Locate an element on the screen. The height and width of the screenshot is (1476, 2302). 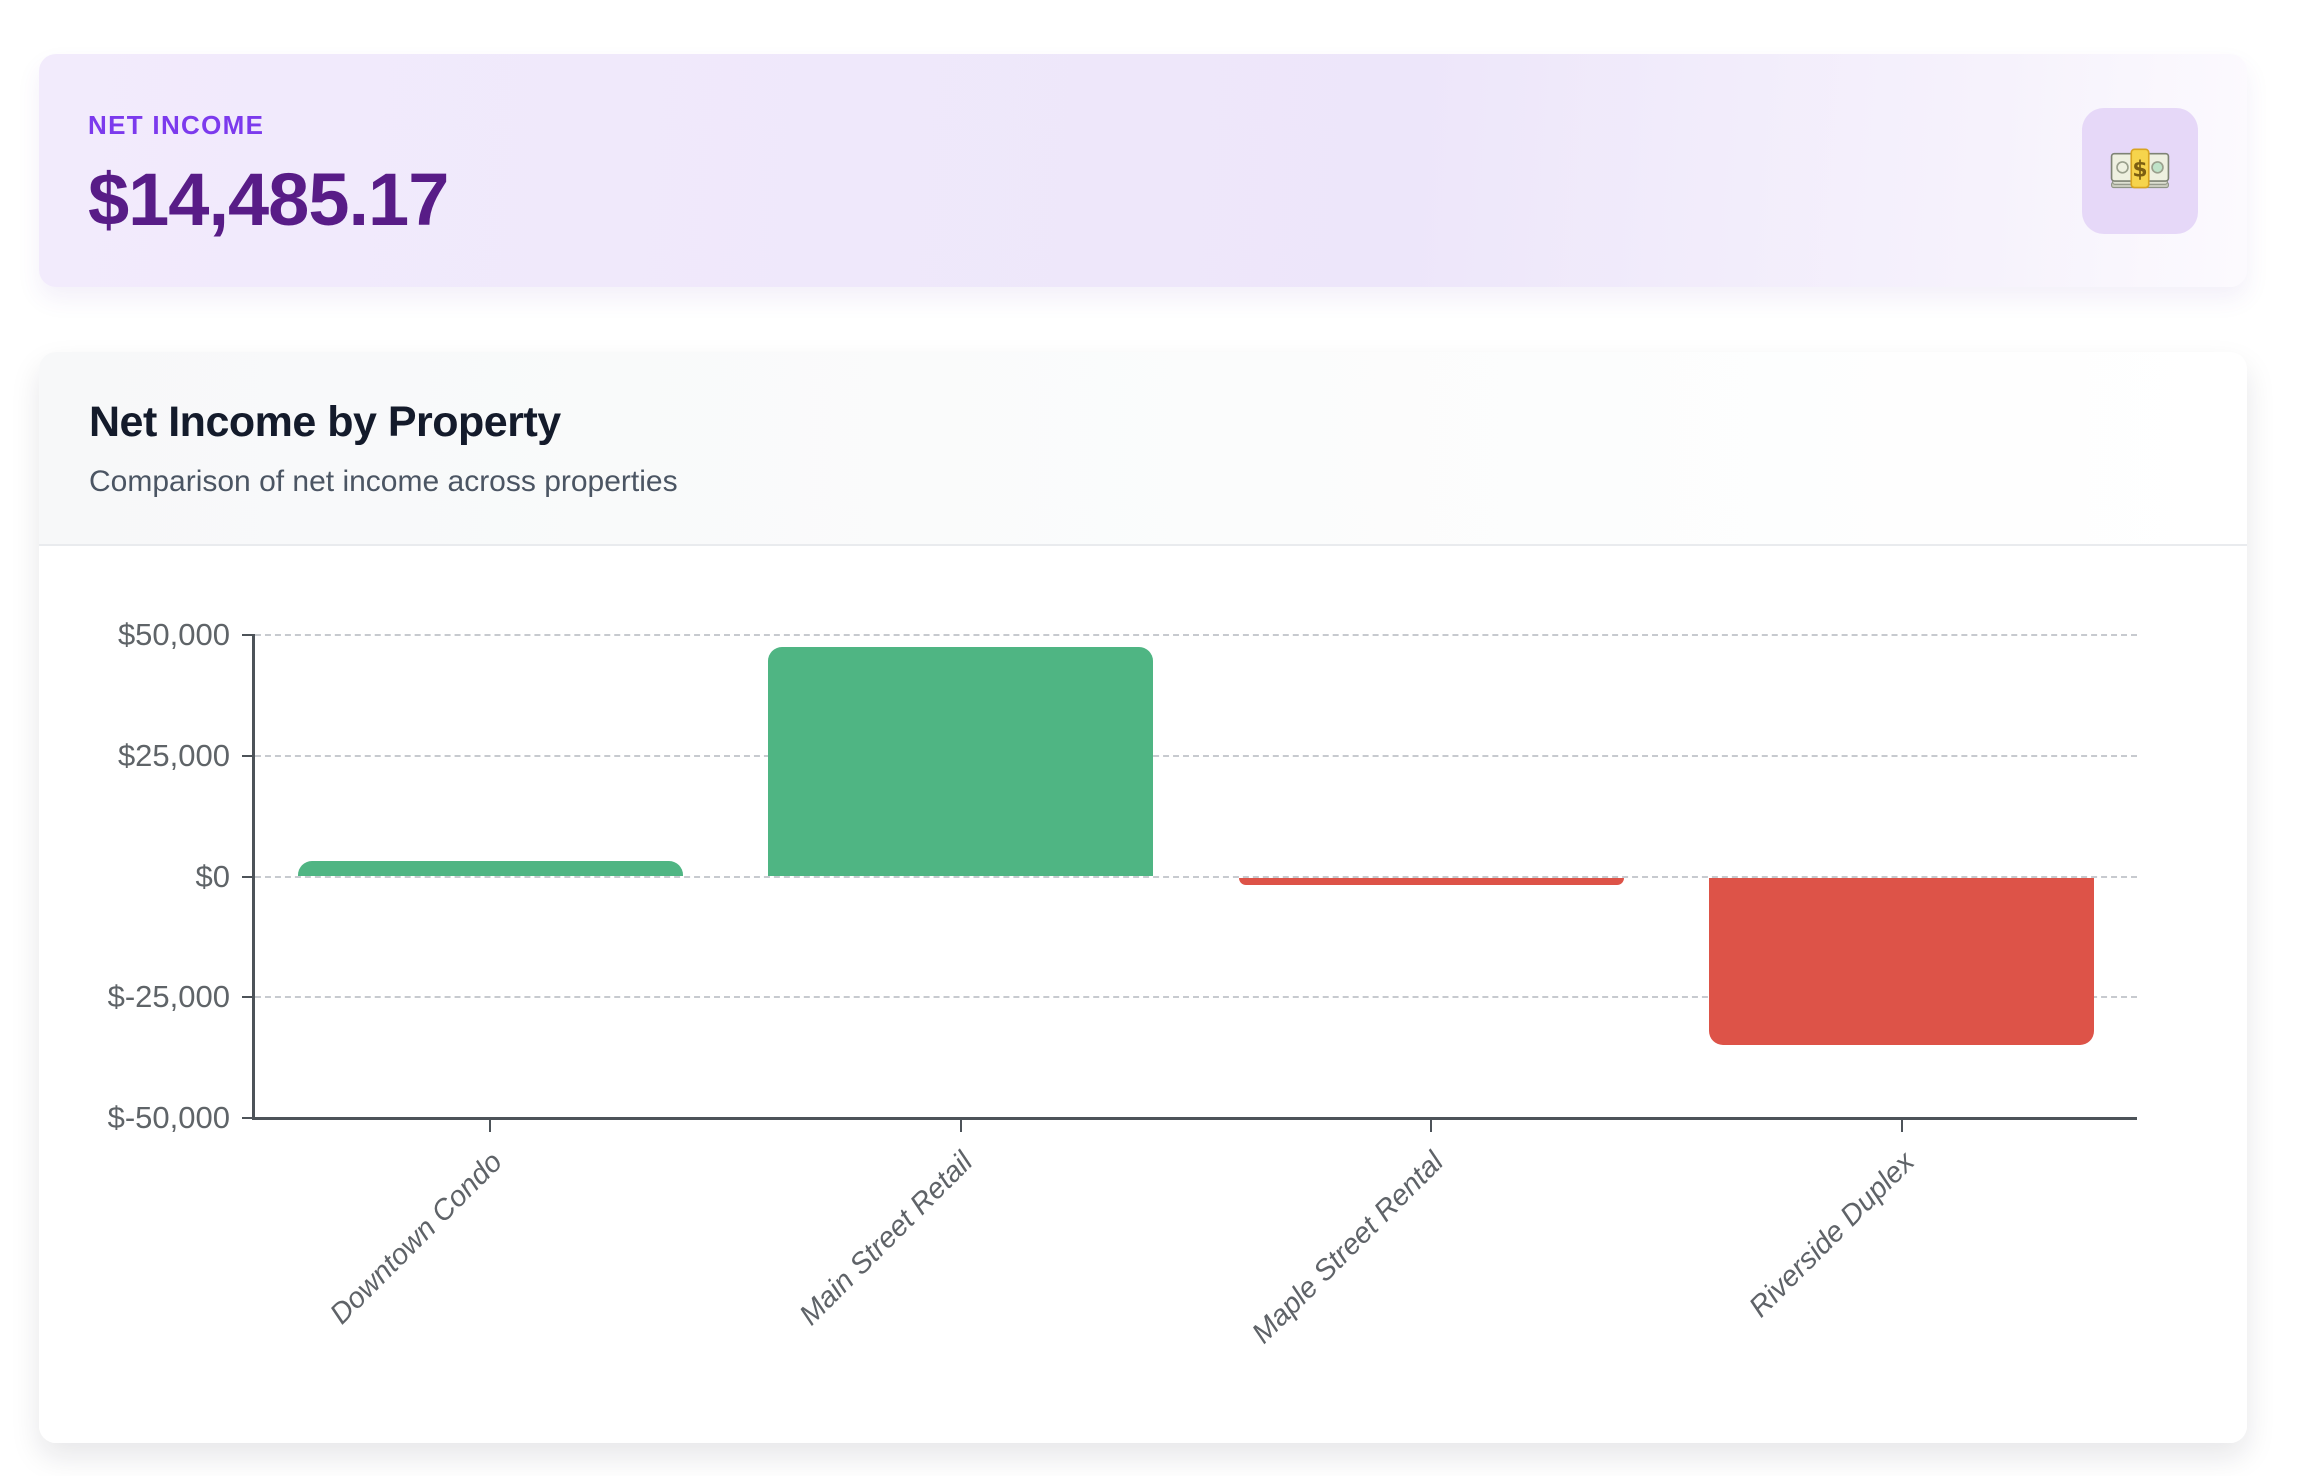
bar-maple-street-rental is located at coordinates (1431, 881).